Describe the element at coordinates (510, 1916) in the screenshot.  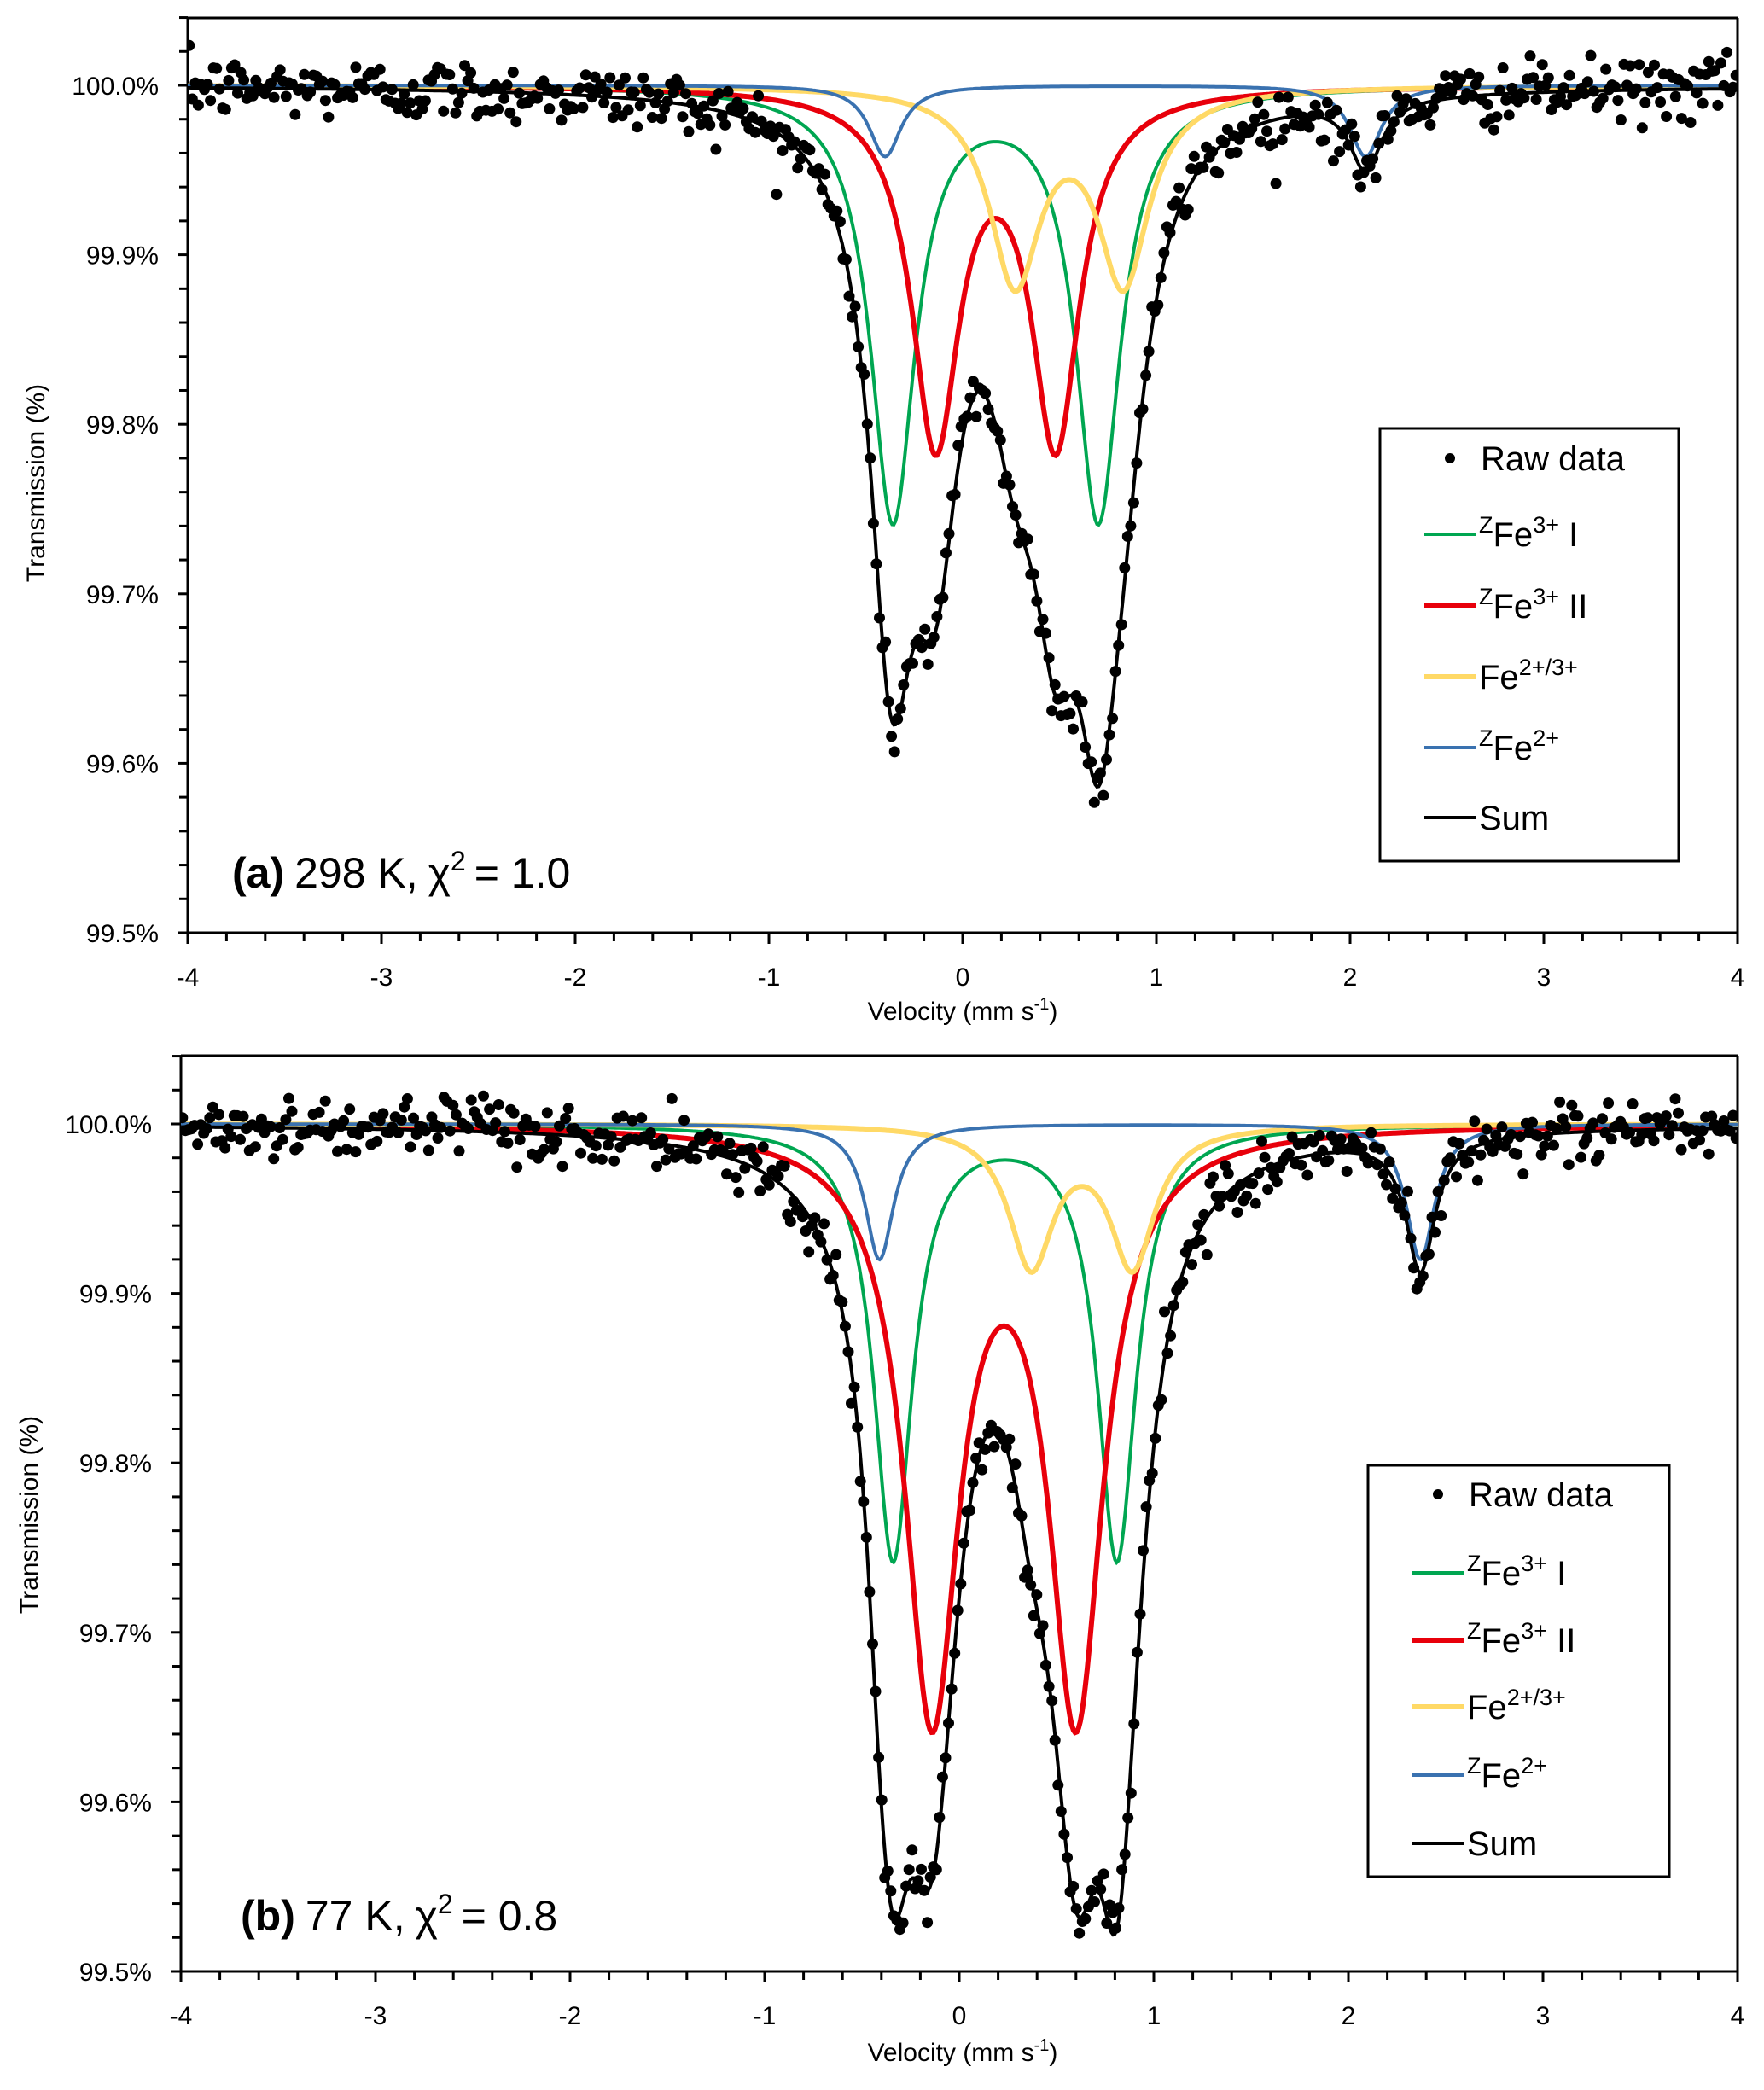
I see `chi-value: = 0.8` at that location.